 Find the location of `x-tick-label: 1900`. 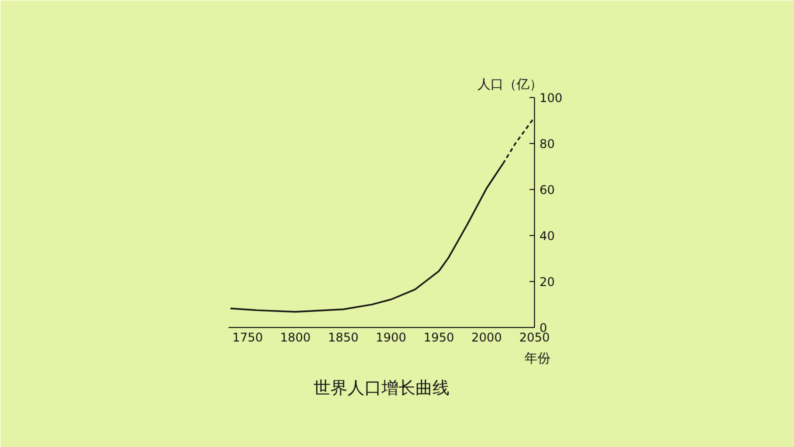

x-tick-label: 1900 is located at coordinates (391, 337).